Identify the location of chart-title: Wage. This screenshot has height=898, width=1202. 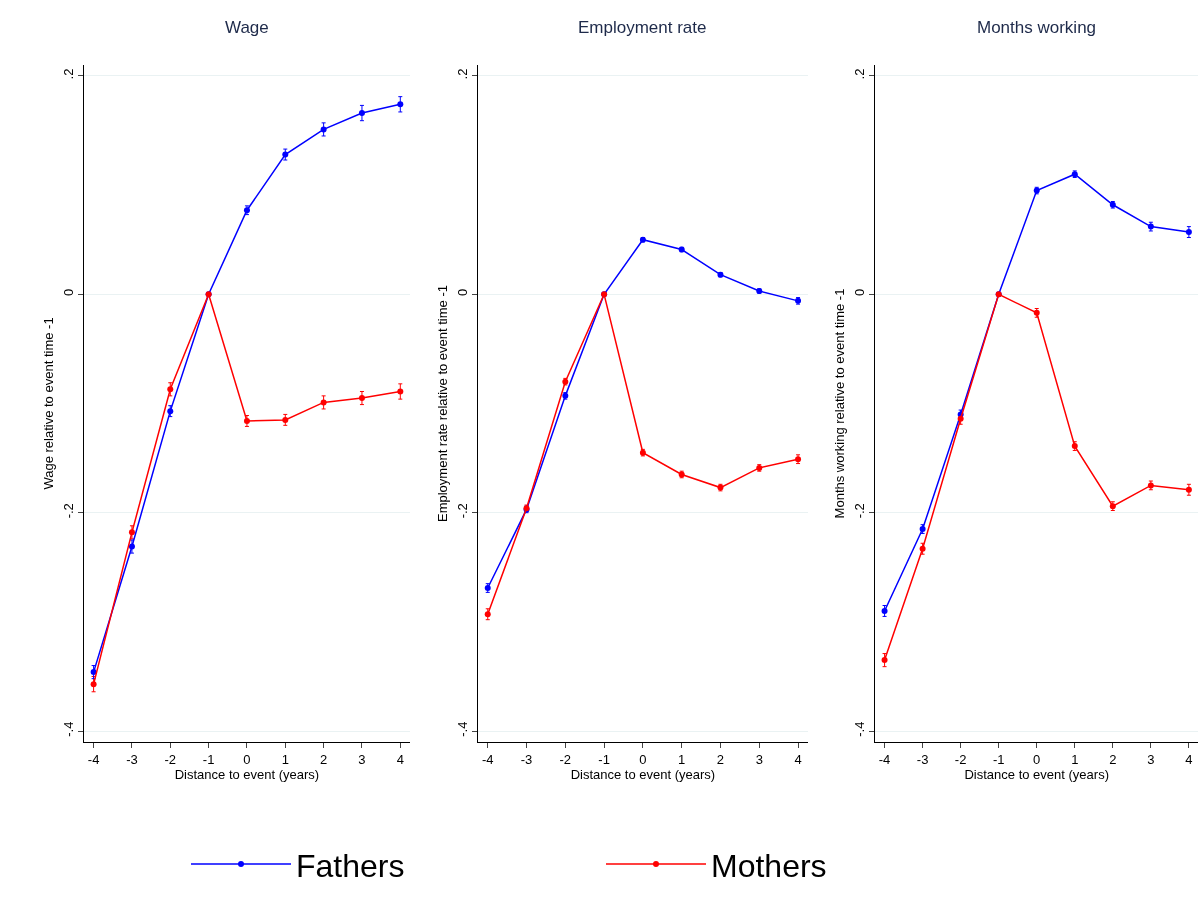
(247, 27).